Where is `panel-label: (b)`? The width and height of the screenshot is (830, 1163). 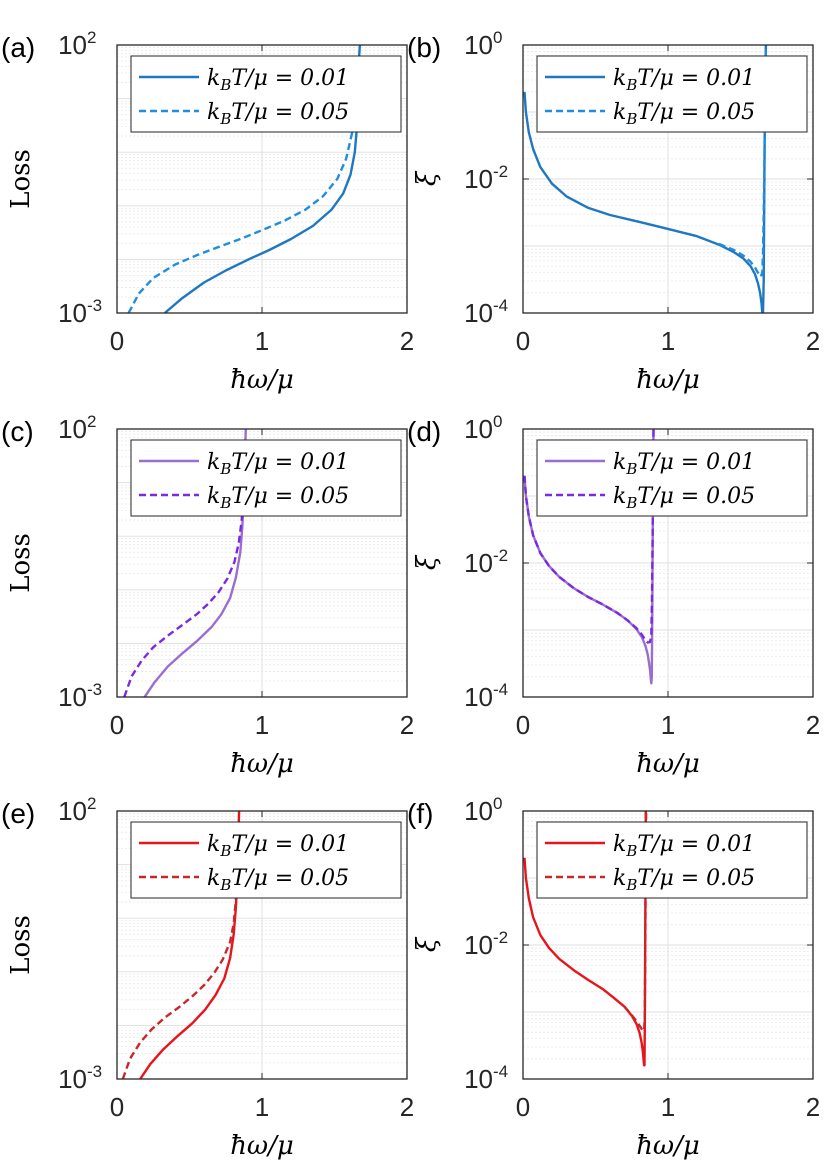
panel-label: (b) is located at coordinates (424, 47).